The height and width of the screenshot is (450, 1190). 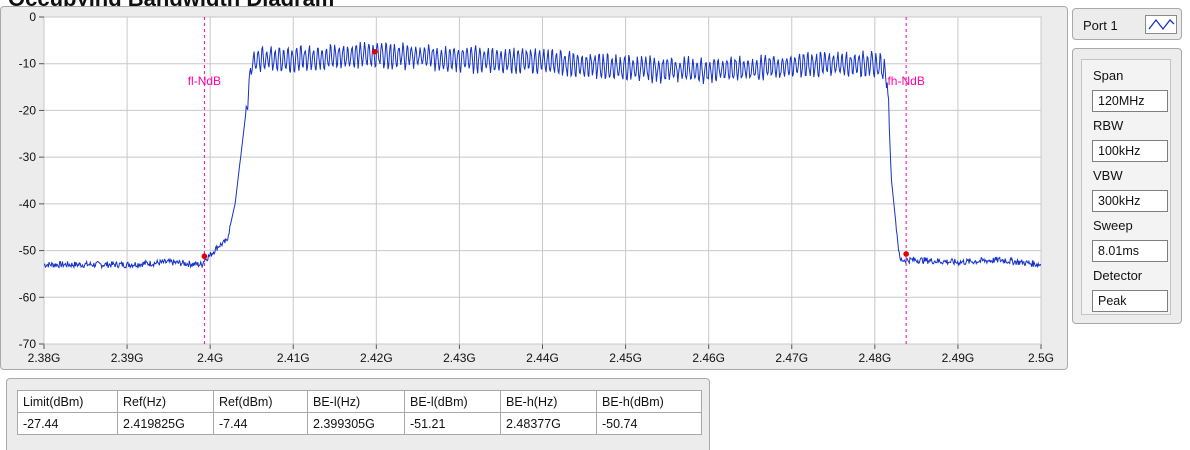 I want to click on cell-be-h-dbm: -50.74, so click(x=649, y=423).